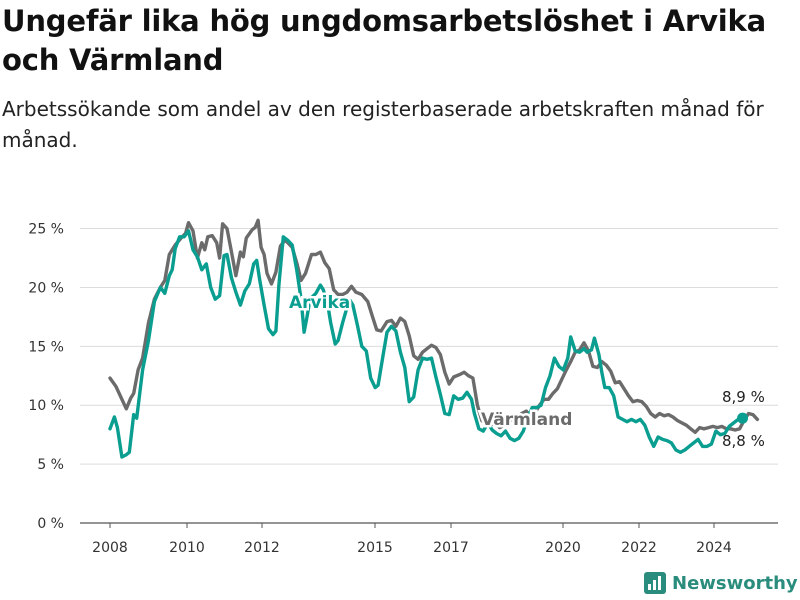 This screenshot has height=600, width=800. I want to click on x-axis-ticks: 2008 2010 2012 2015 2017 2020 2022 2024, so click(412, 539).